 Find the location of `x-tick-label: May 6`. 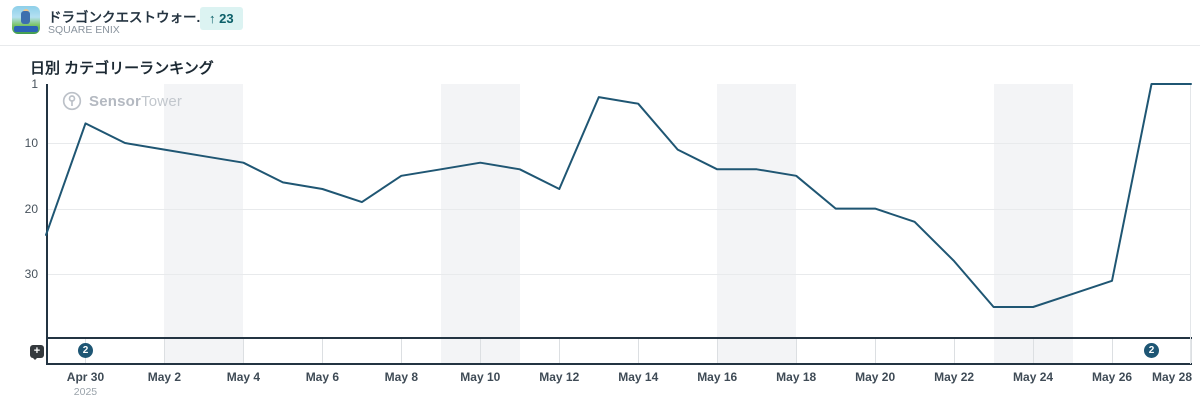

x-tick-label: May 6 is located at coordinates (322, 377).